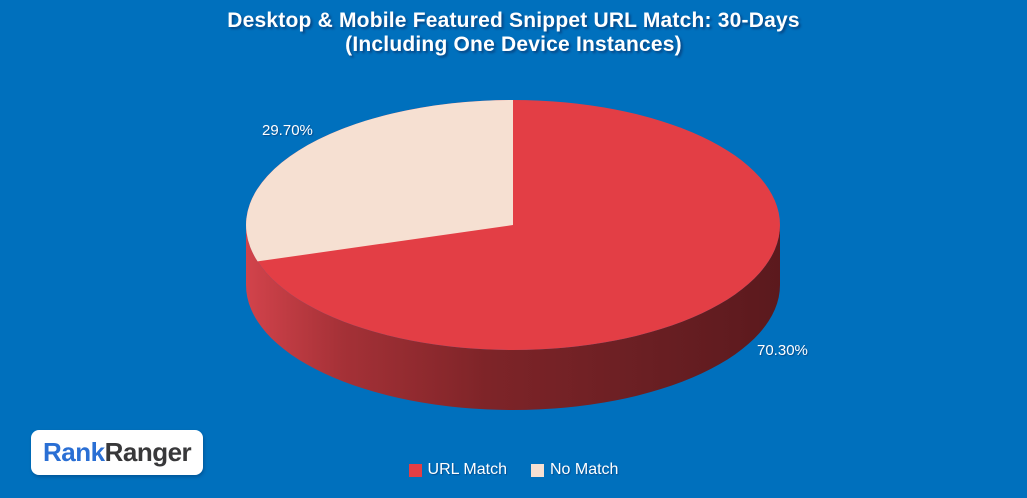  What do you see at coordinates (287, 130) in the screenshot?
I see `data-label-no-match: 29.70%` at bounding box center [287, 130].